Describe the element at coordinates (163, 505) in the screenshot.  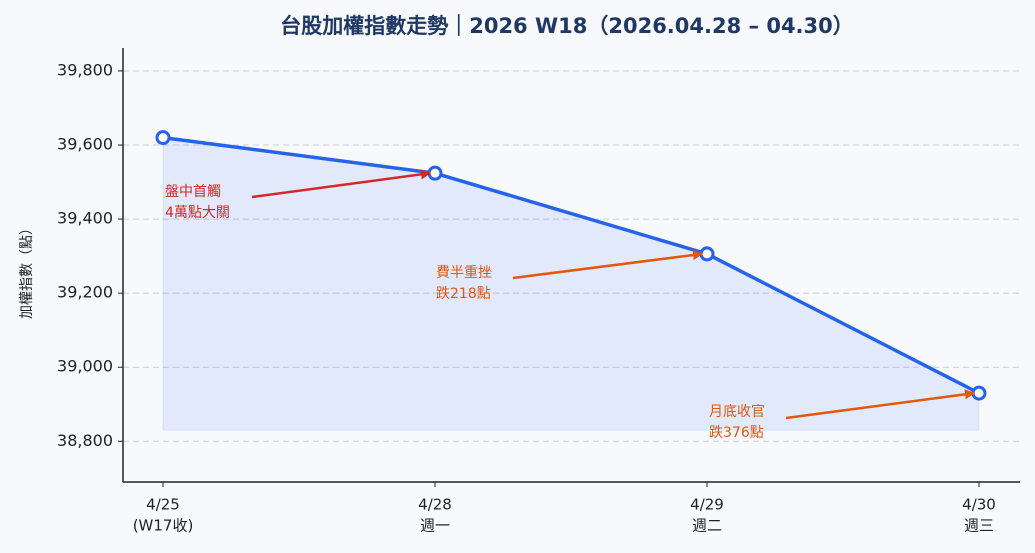
I see `x-tick-label: 4/25` at that location.